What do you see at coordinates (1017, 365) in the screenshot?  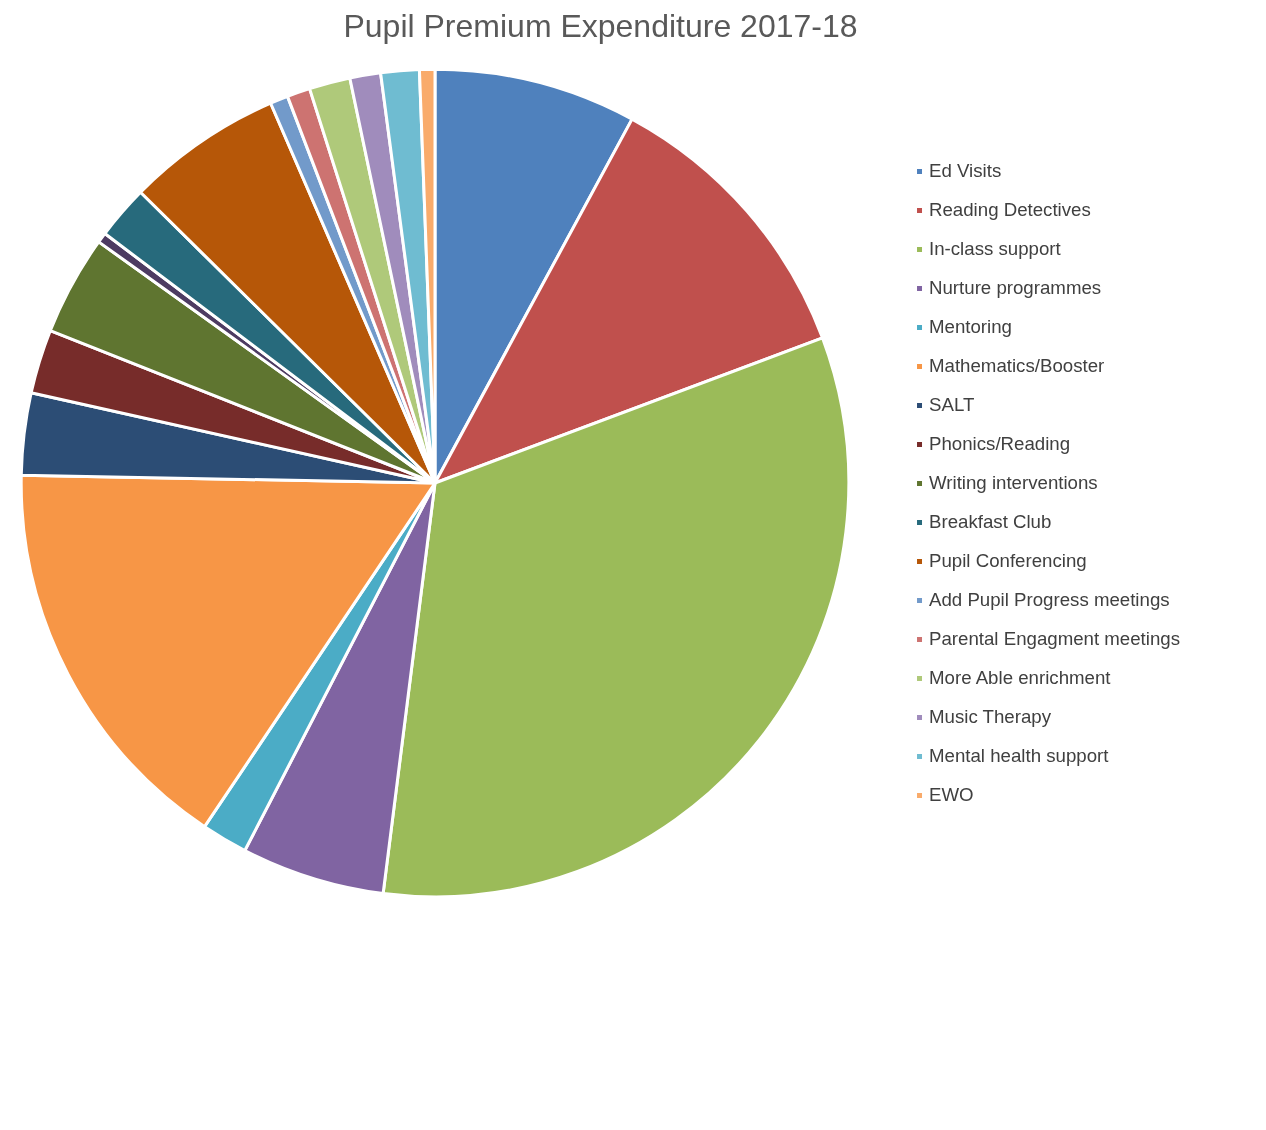 I see `legend-label: Mathematics/Booster` at bounding box center [1017, 365].